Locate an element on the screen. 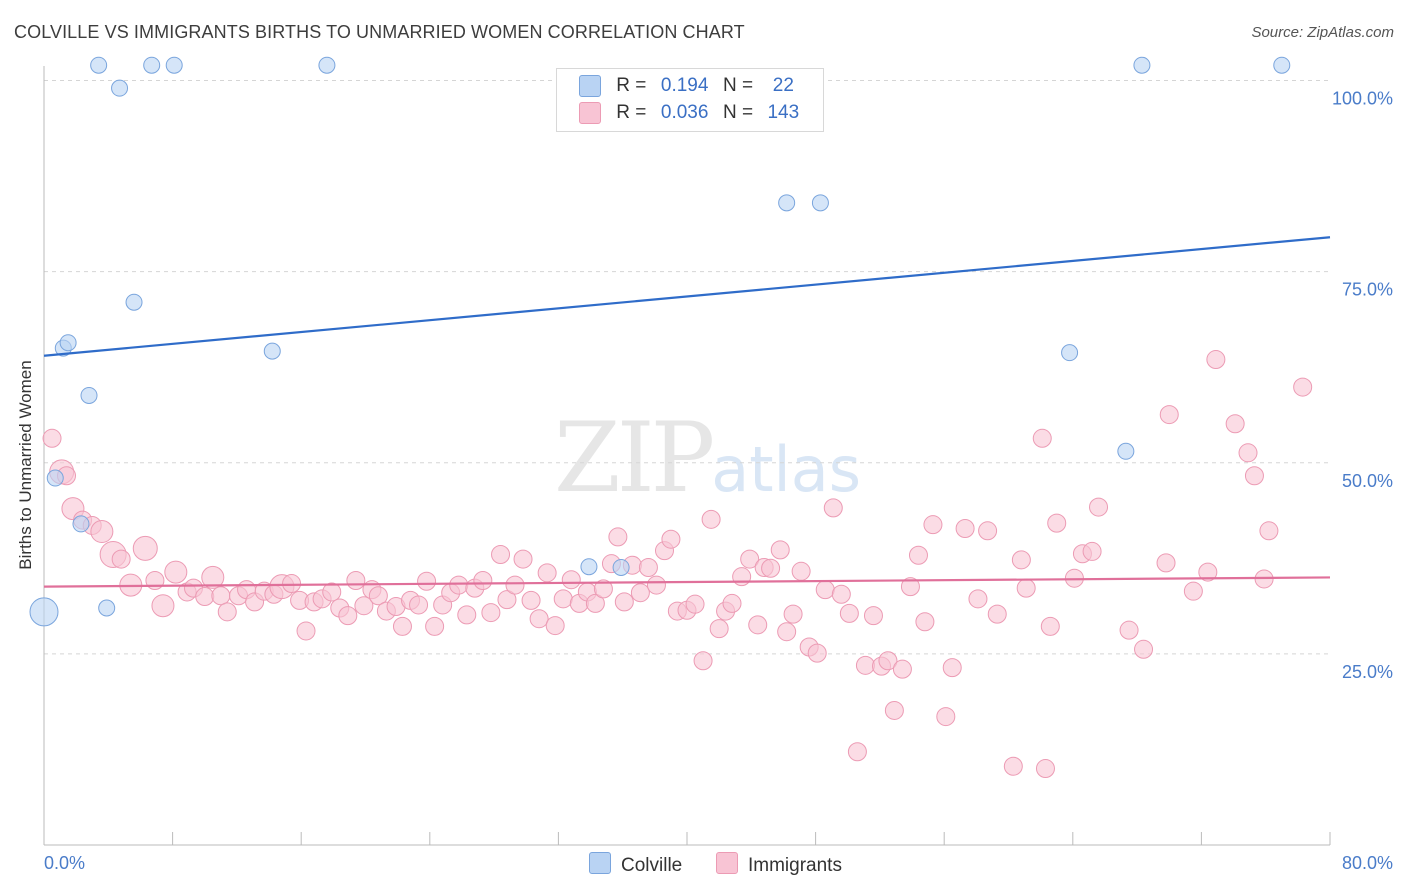 The image size is (1406, 892). series-legend: Colville Immigrants is located at coordinates (703, 865).